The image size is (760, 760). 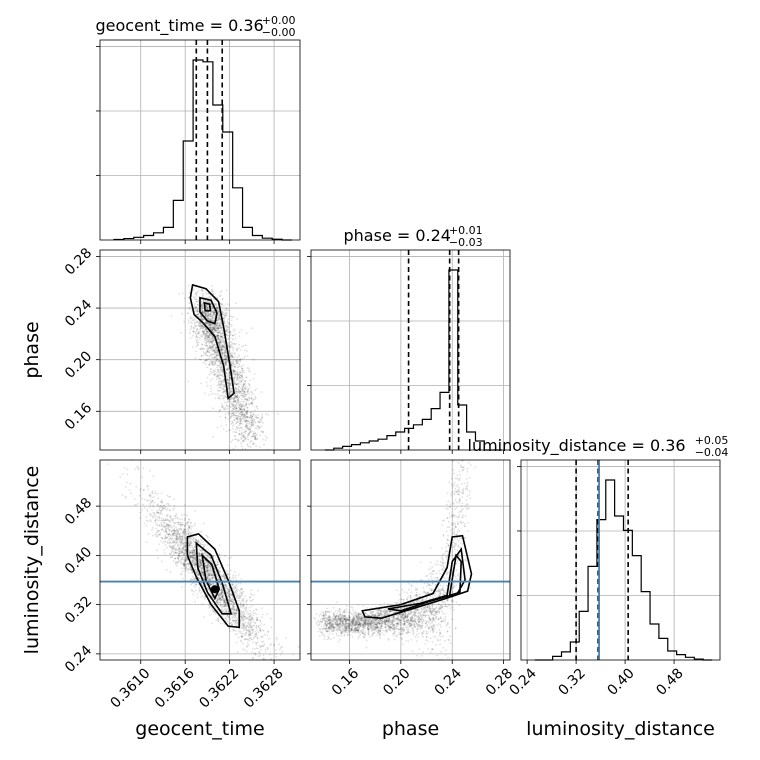 I want to click on panel-geocent_time-luminosity_distance, so click(x=200, y=560).